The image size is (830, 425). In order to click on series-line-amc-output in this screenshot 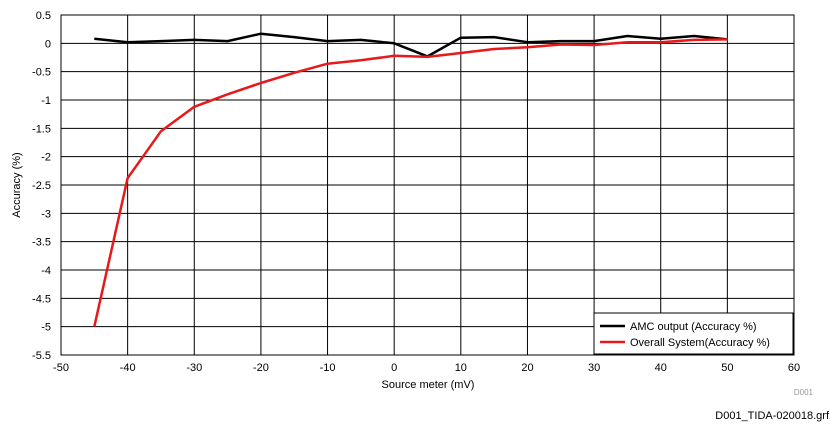, I will do `click(411, 45)`.